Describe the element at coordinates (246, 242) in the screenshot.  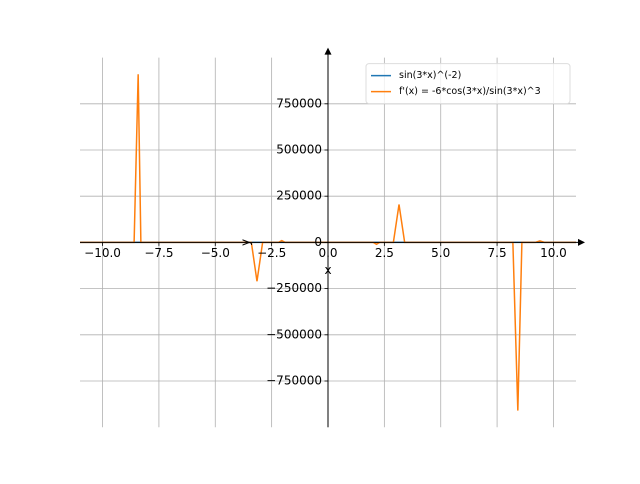
I see `y-axis-label: y` at that location.